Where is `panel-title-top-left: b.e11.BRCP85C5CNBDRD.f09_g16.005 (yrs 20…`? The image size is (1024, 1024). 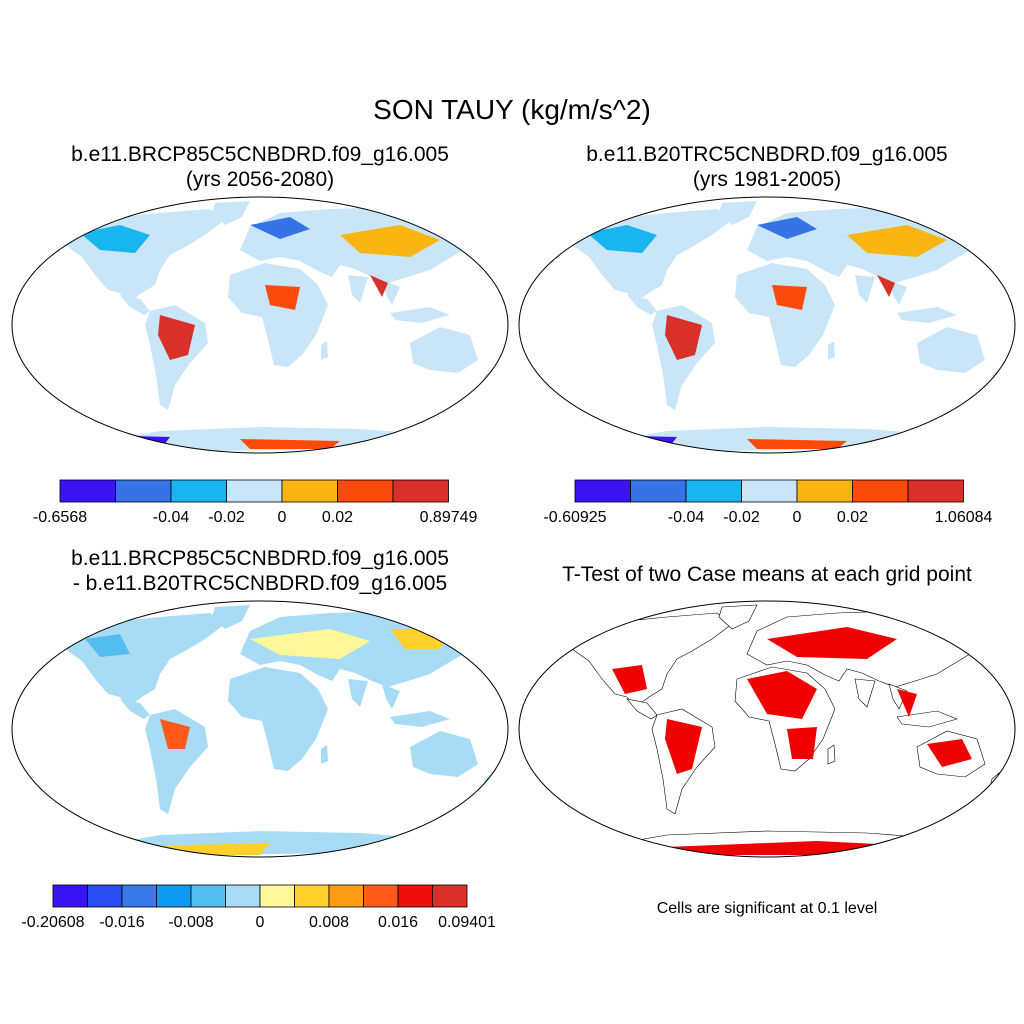
panel-title-top-left: b.e11.BRCP85C5CNBDRD.f09_g16.005 (yrs 20… is located at coordinates (260, 167).